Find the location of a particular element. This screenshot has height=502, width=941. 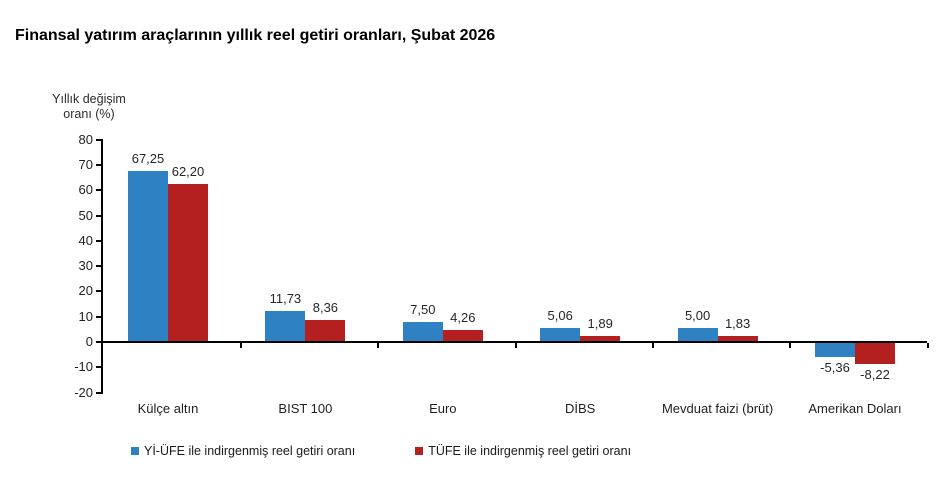

legend-item-tufe: TÜFE ile indirgenmiş reel getiri oranı is located at coordinates (523, 451).